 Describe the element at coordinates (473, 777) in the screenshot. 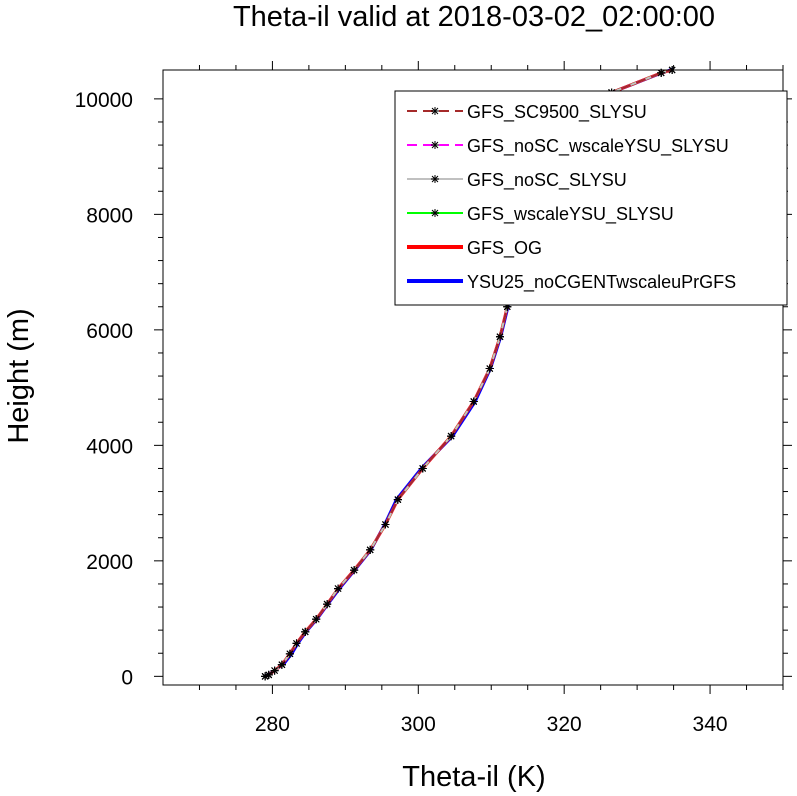

I see `x-axis-label: Theta-il (K)` at that location.